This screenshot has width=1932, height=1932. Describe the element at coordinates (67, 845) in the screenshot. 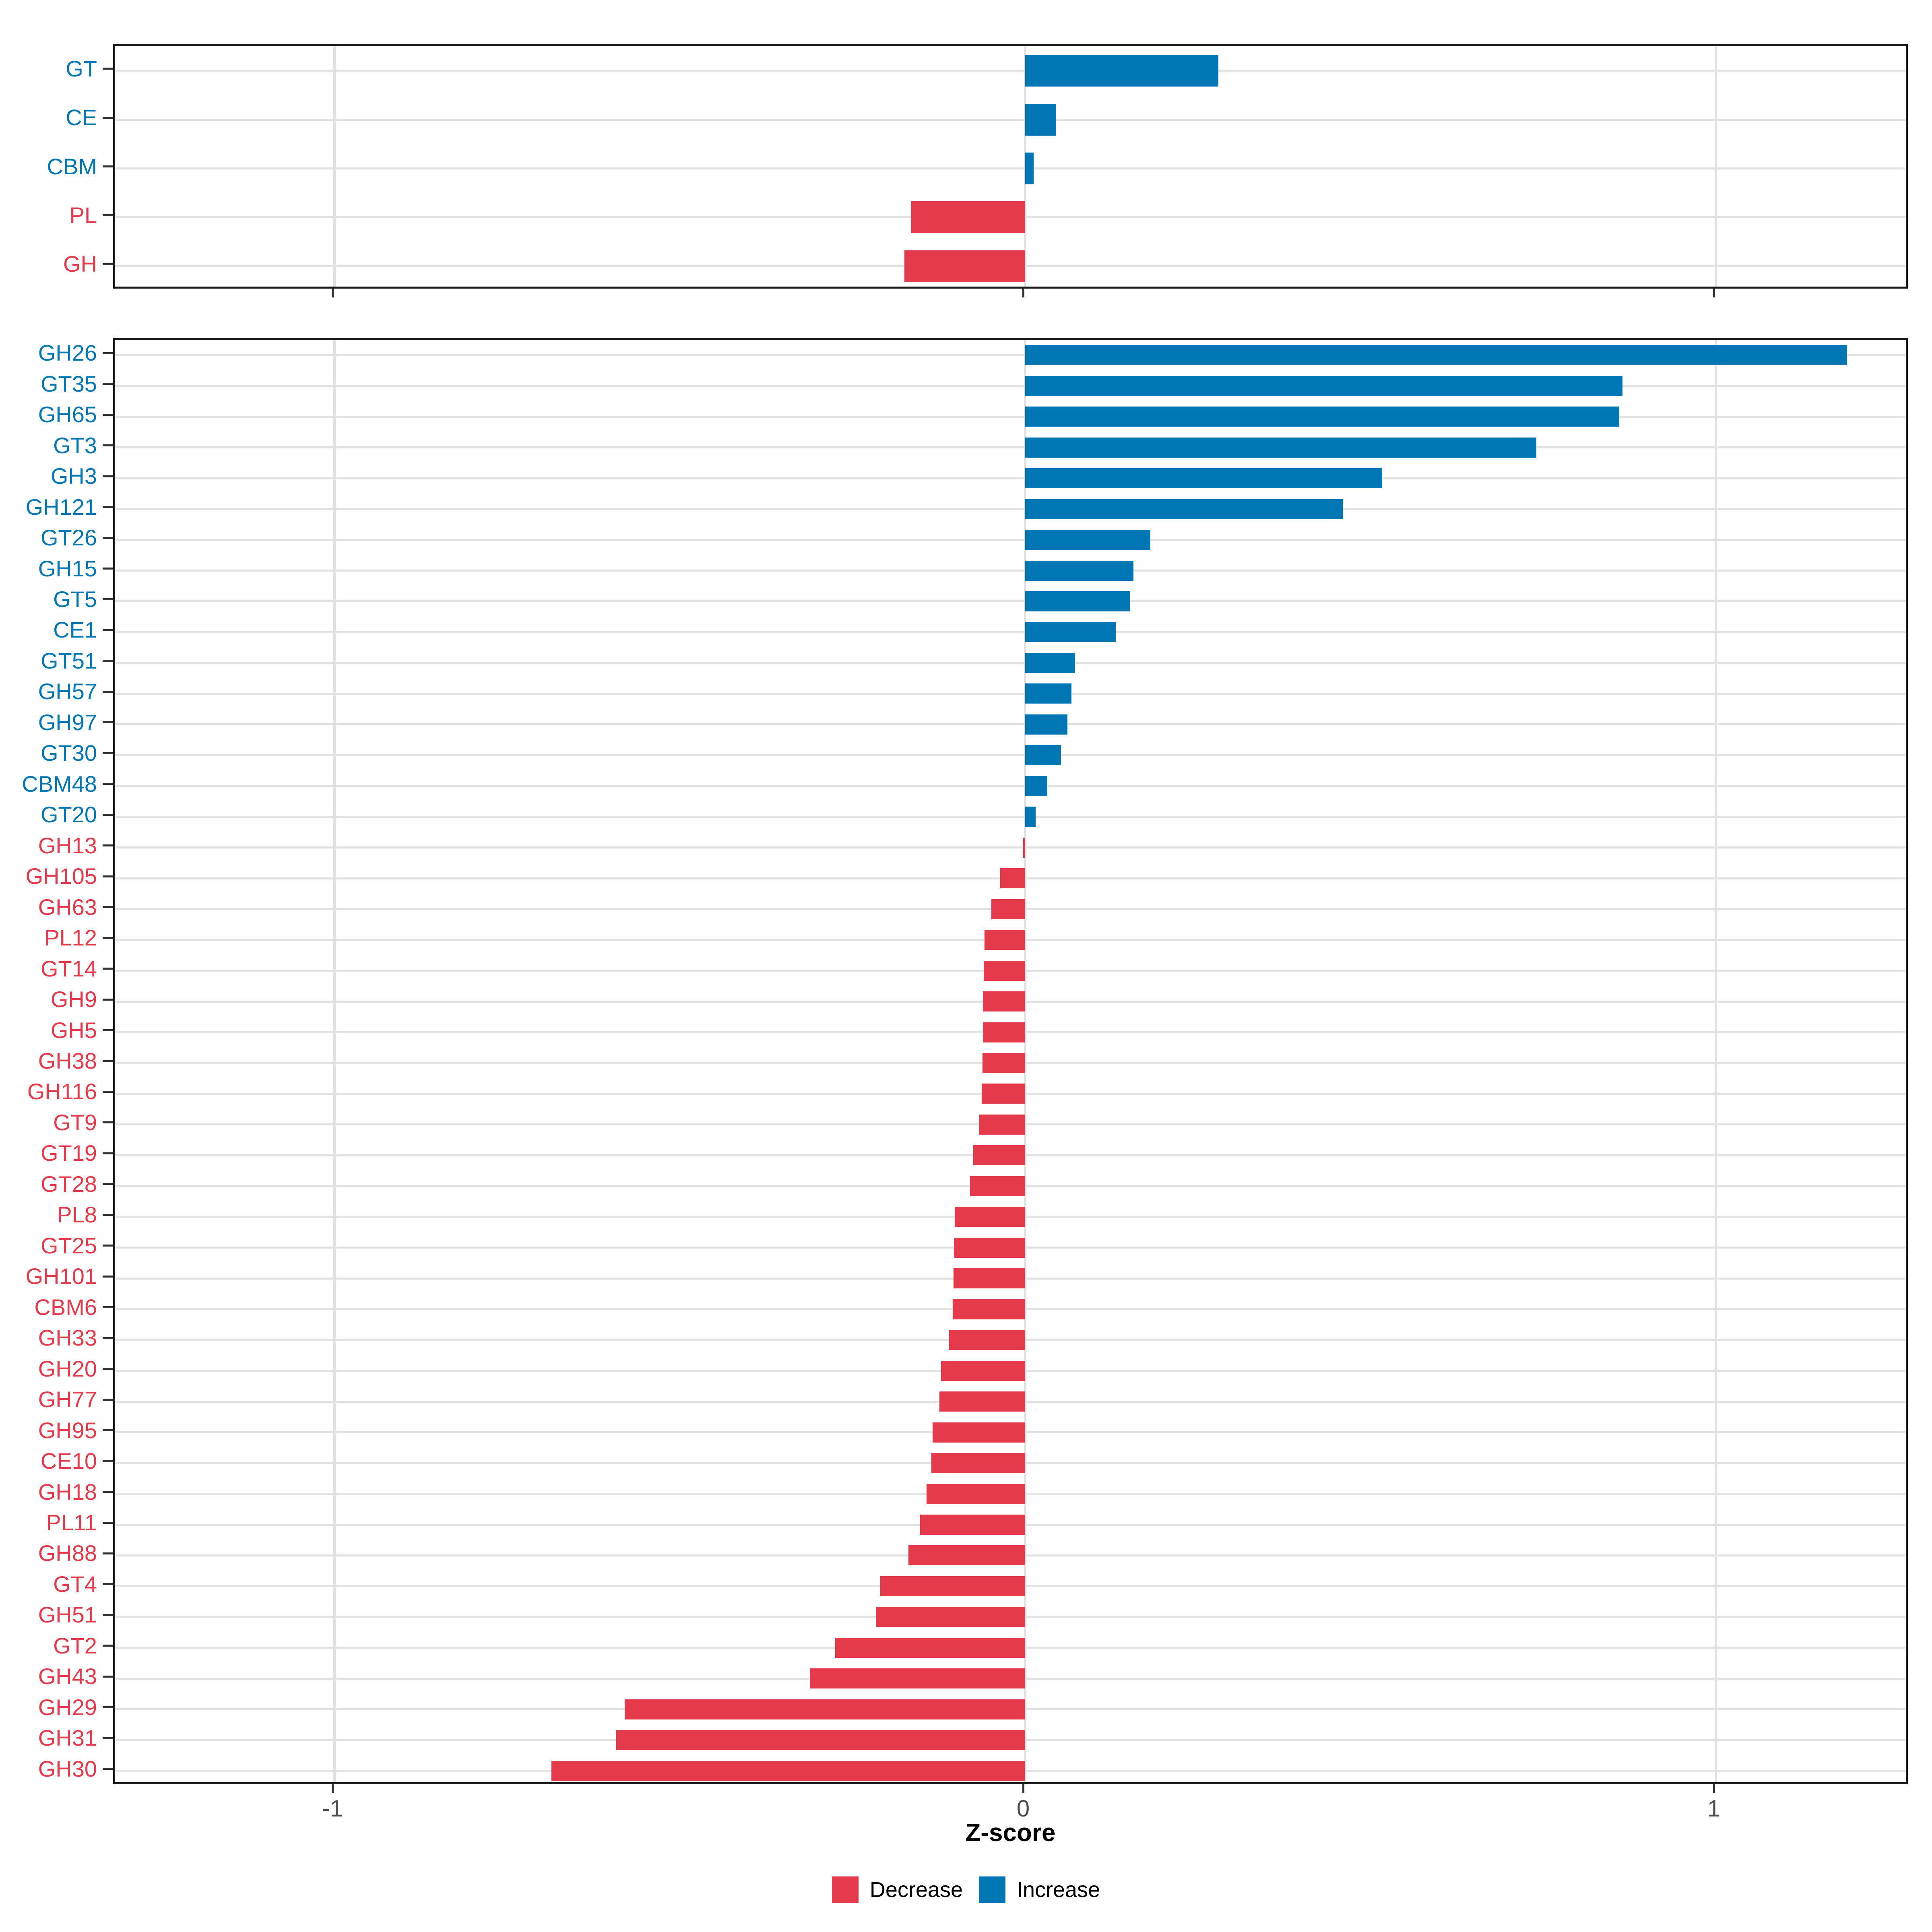

I see `y-axis-label-gh13: GH13` at that location.